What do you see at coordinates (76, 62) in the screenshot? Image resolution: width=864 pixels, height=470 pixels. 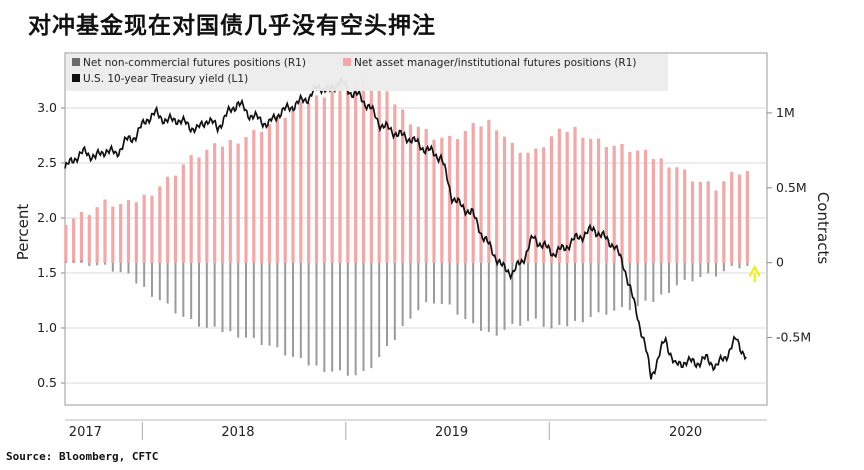 I see `legend-swatch` at bounding box center [76, 62].